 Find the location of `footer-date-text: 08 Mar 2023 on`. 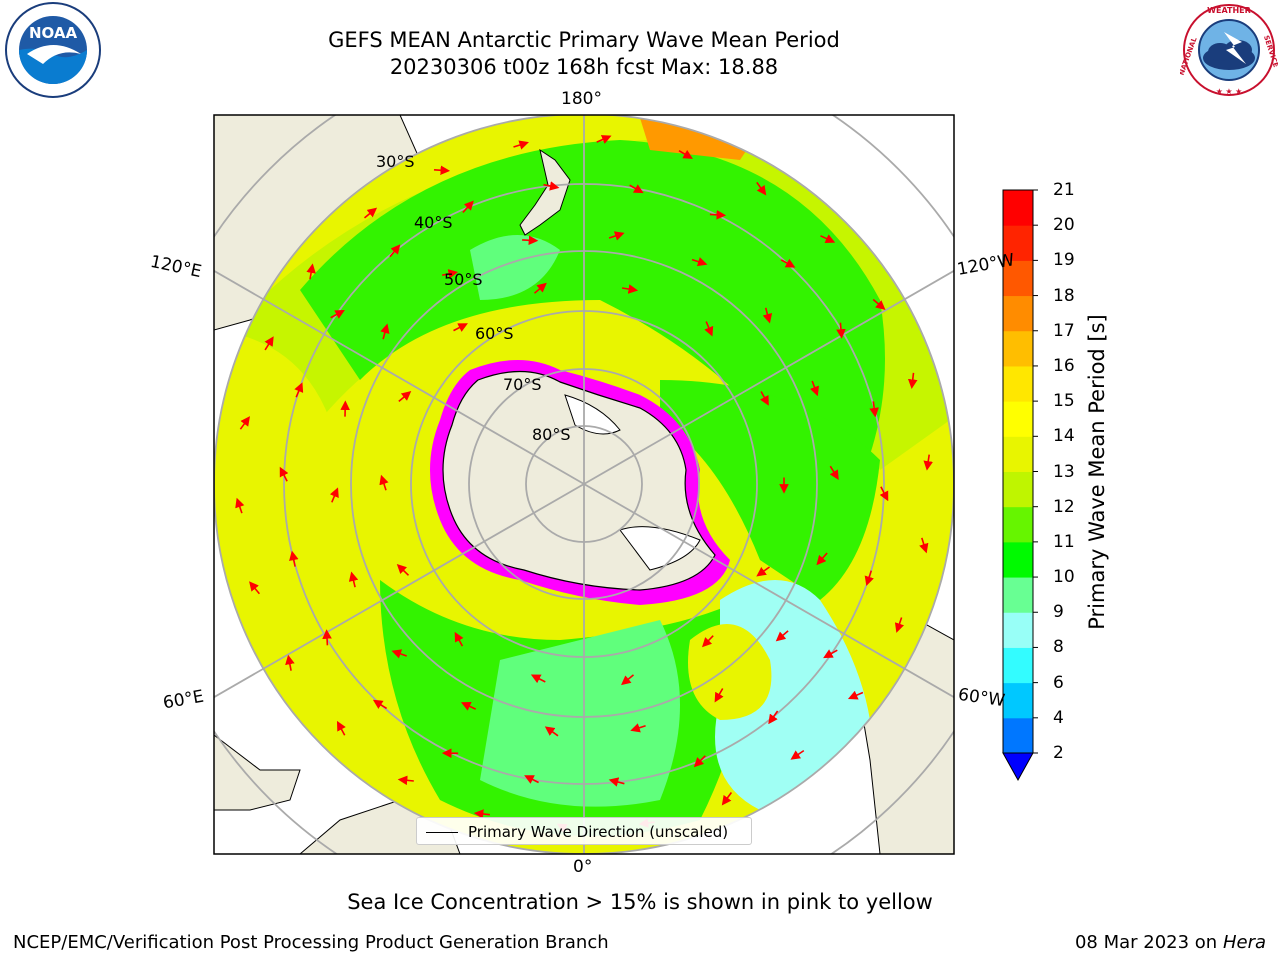

footer-date-text: 08 Mar 2023 on is located at coordinates (1146, 942).